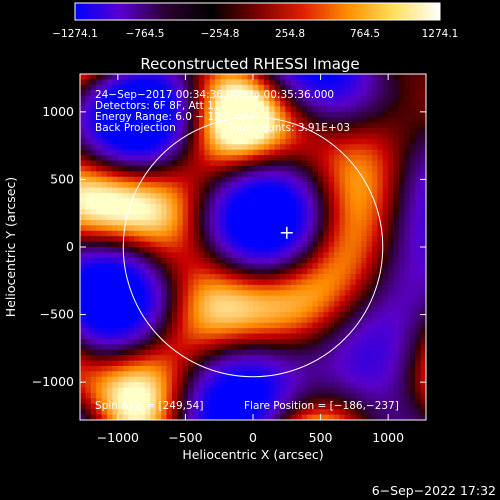  What do you see at coordinates (434, 490) in the screenshot?
I see `timestamp: 6−Sep−2022 17:32` at bounding box center [434, 490].